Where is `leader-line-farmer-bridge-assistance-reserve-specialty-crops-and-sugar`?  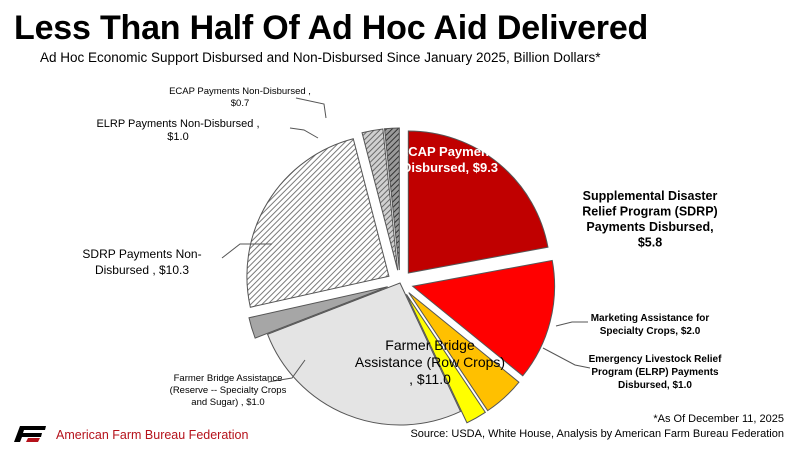
leader-line-farmer-bridge-assistance-reserve-specialty-crops-and-sugar is located at coordinates (286, 371).